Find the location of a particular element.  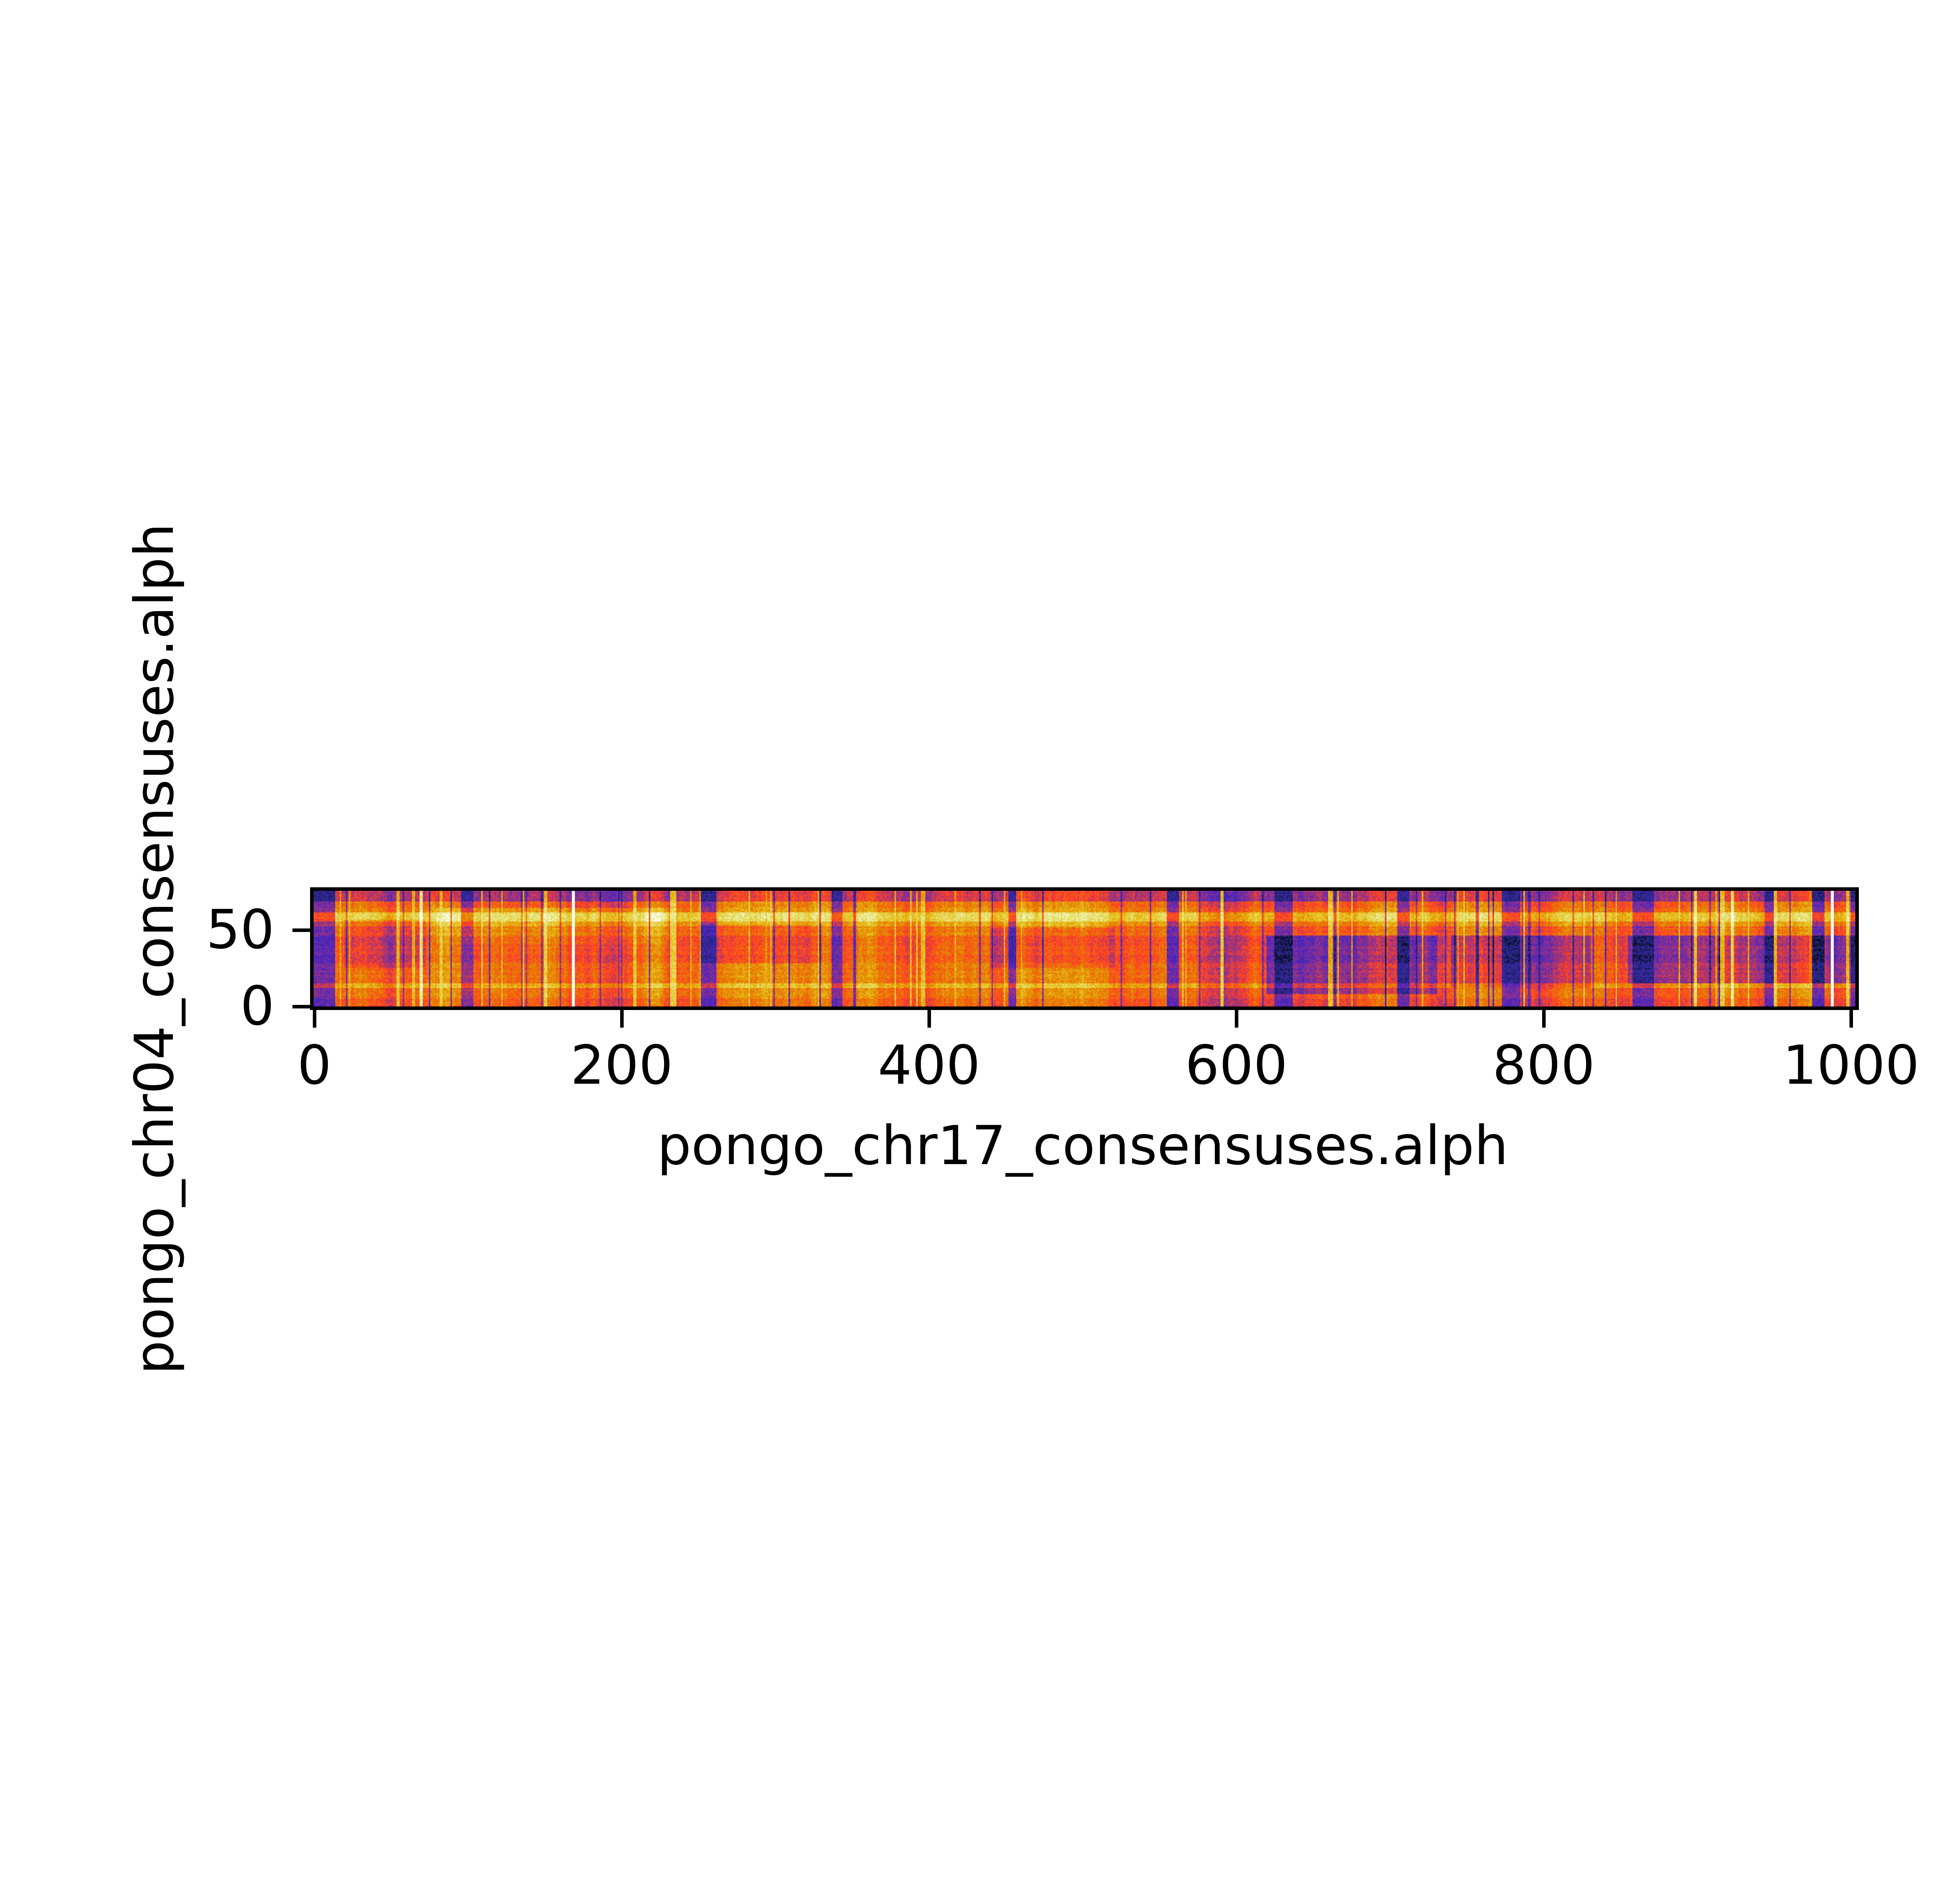

x-tick-label: 200 is located at coordinates (621, 1065).